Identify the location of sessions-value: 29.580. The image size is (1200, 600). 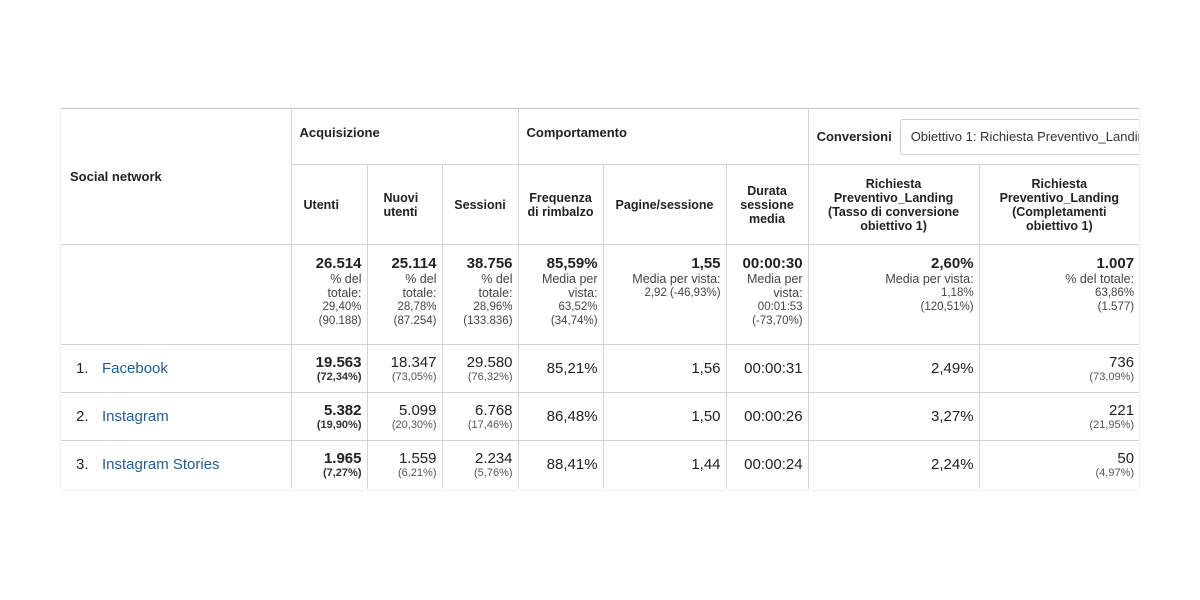
(489, 362).